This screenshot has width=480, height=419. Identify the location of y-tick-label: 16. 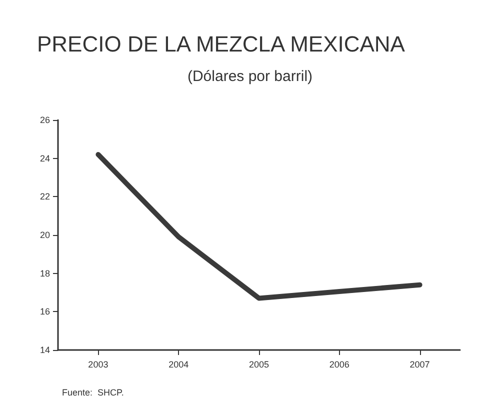
(45, 311).